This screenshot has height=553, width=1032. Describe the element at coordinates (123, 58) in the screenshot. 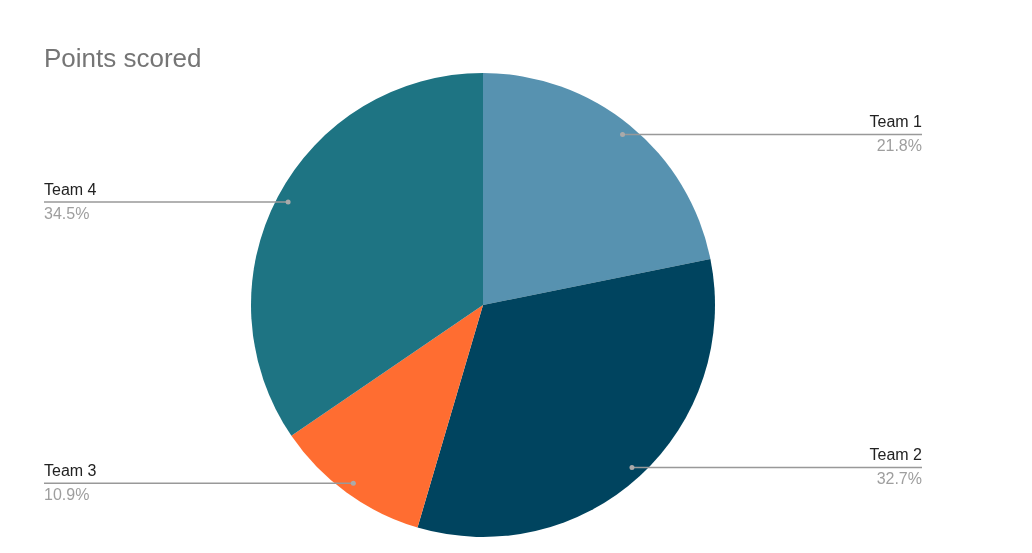

I see `chart-title: Points scored` at that location.